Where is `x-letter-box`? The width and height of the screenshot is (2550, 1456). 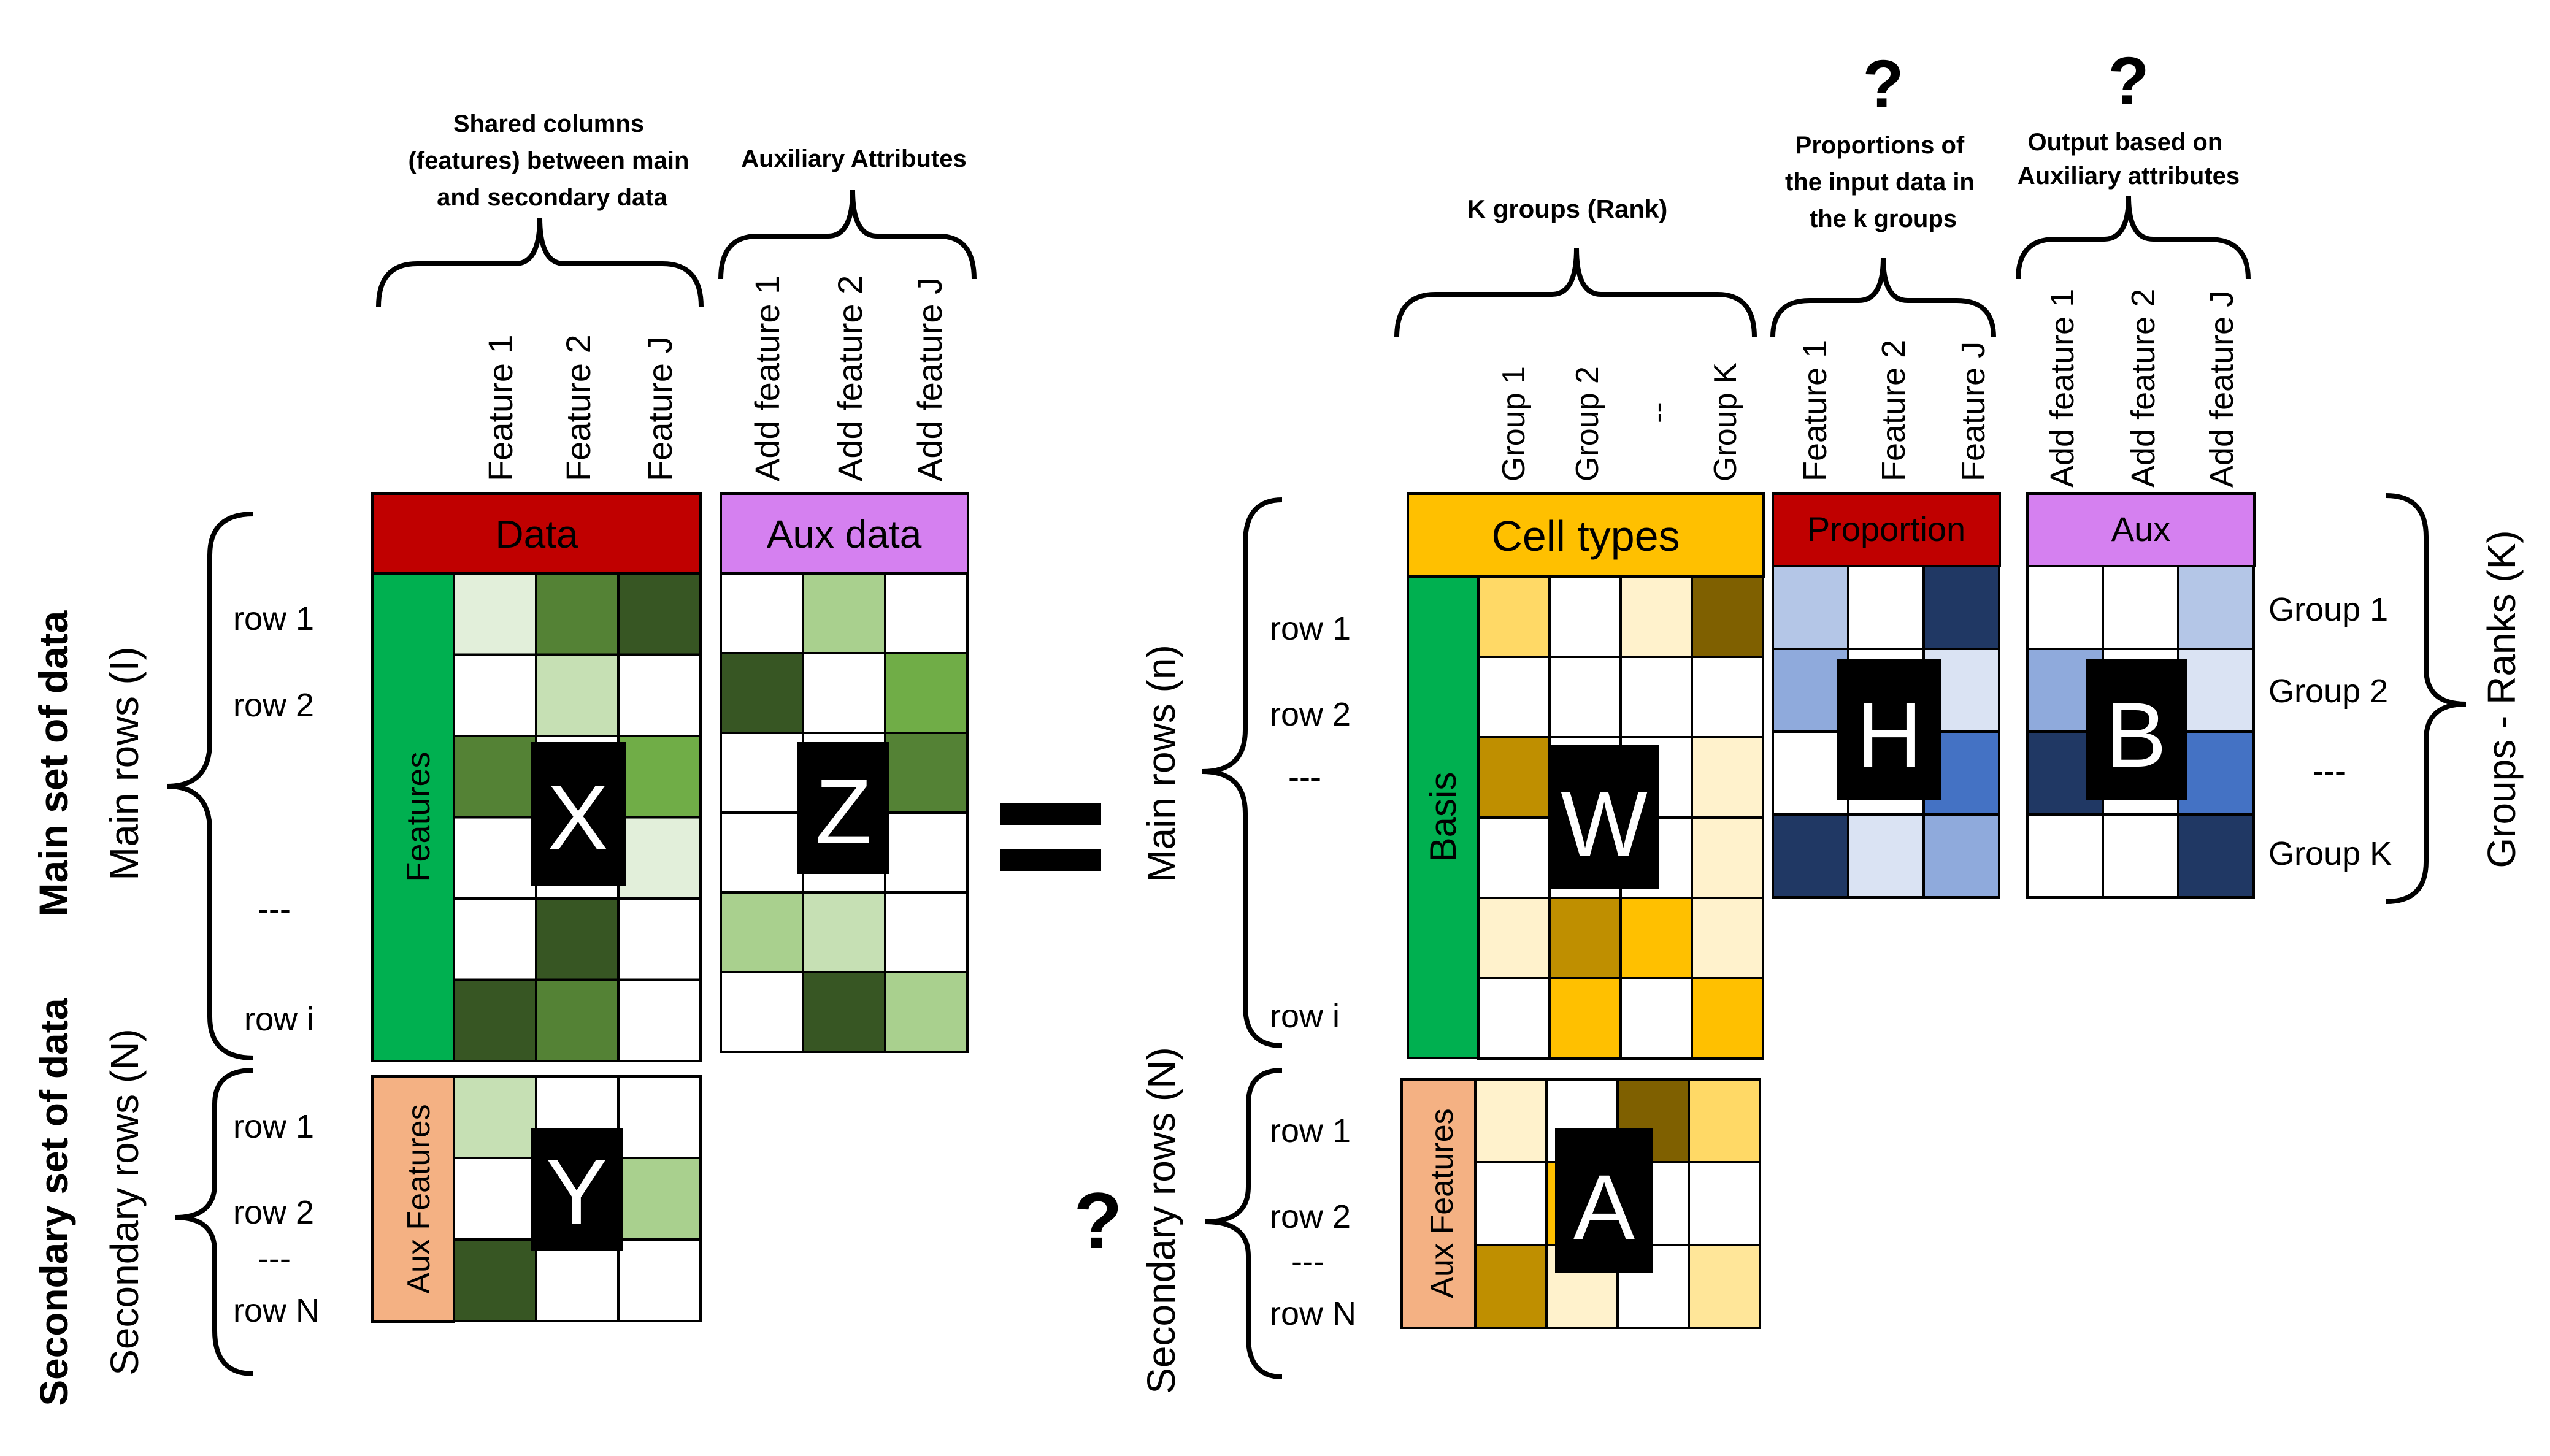 x-letter-box is located at coordinates (578, 814).